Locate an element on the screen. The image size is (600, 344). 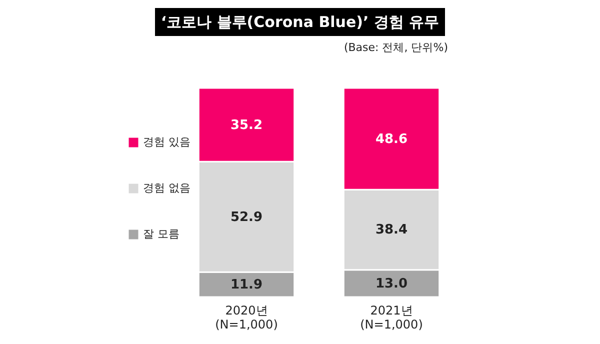
legend-label: 경험 없음 is located at coordinates (166, 188).